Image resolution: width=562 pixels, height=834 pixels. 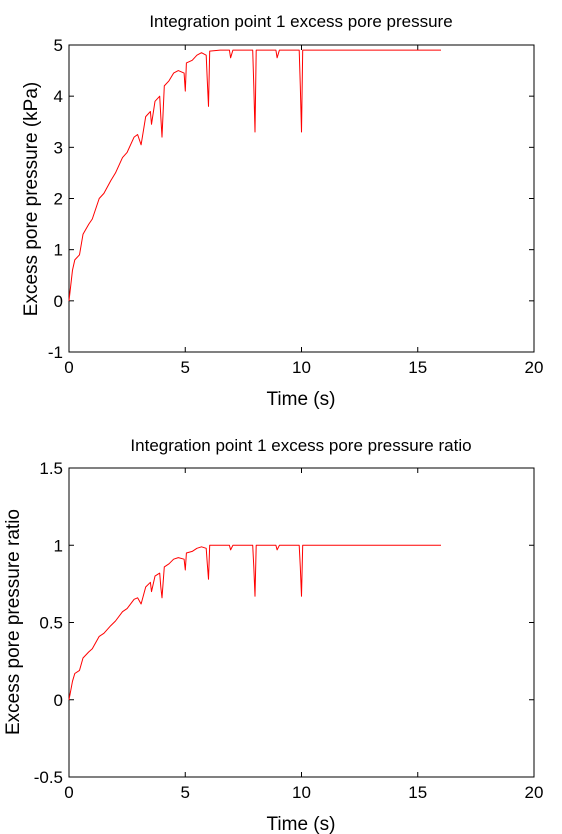 I want to click on pore-pressure-ratio-y-tick-label: -0.5, so click(x=48, y=777).